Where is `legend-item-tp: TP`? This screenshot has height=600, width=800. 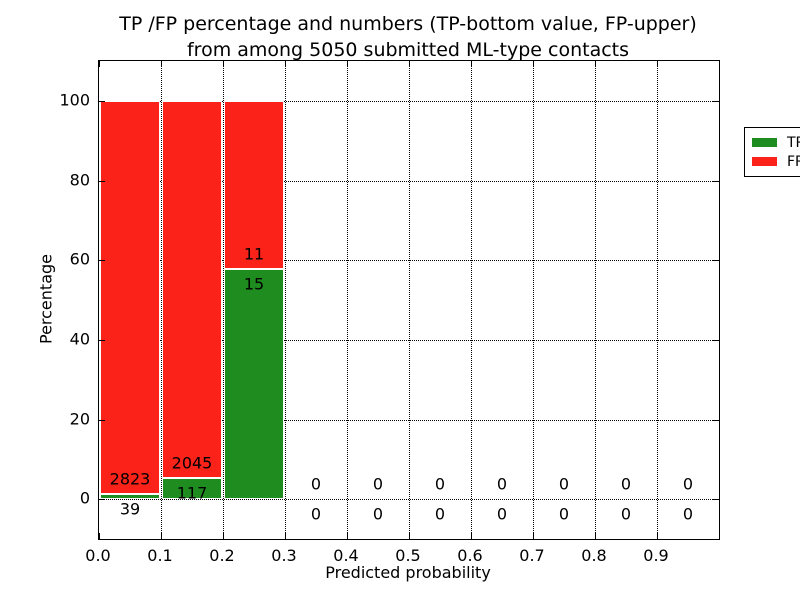
legend-item-tp: TP is located at coordinates (776, 142).